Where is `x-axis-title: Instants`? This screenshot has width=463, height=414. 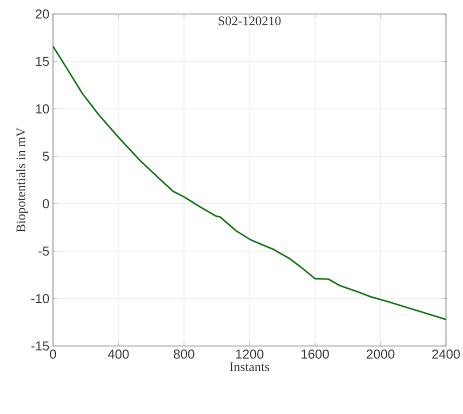 x-axis-title: Instants is located at coordinates (250, 367).